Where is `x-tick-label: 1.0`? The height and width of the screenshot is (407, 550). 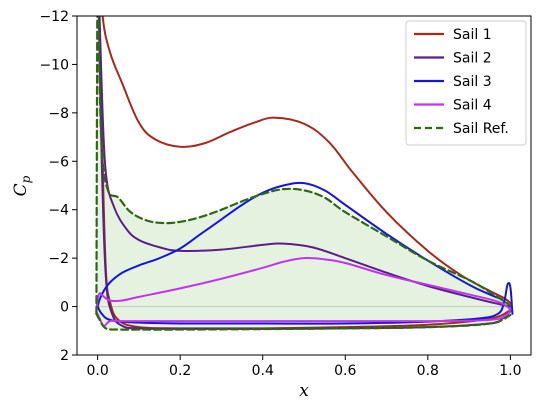 x-tick-label: 1.0 is located at coordinates (510, 371).